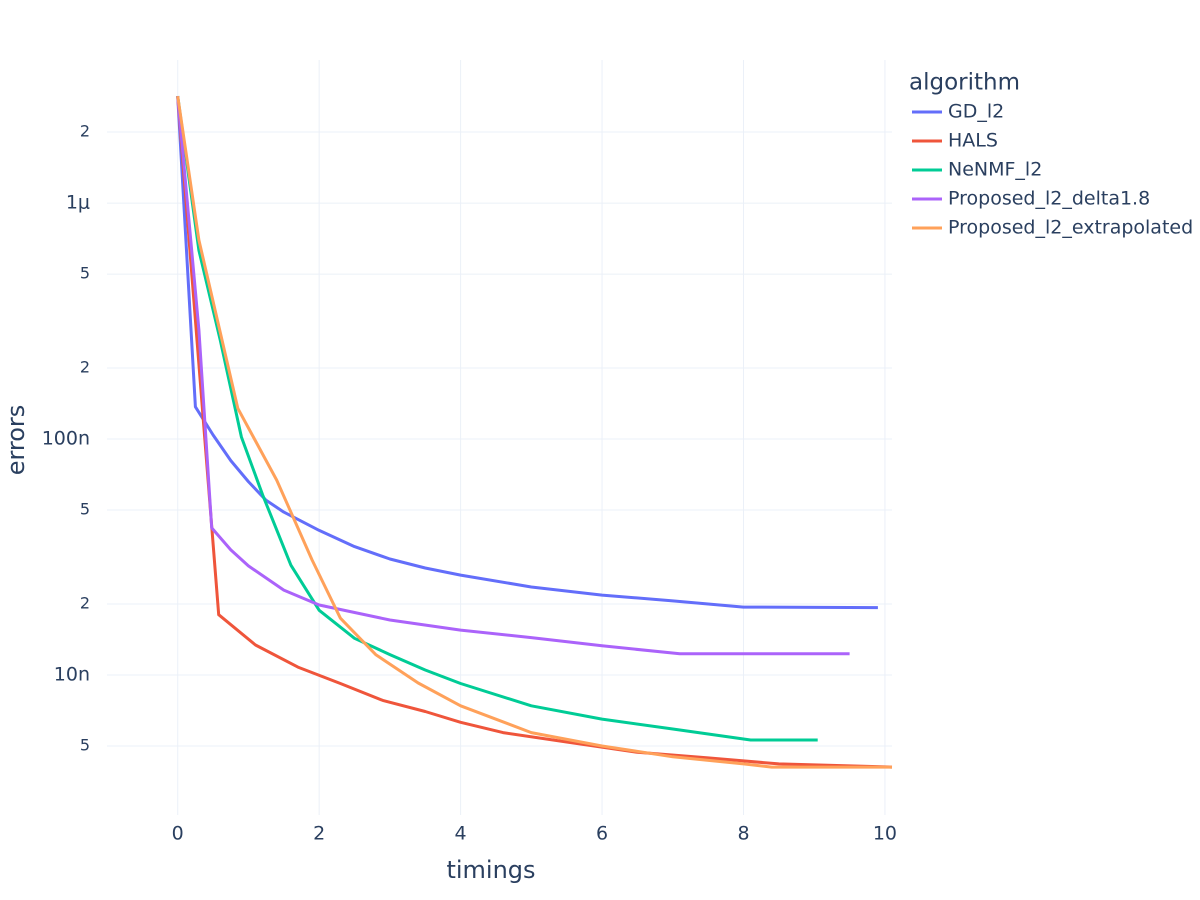 This screenshot has height=900, width=1200. What do you see at coordinates (78, 203) in the screenshot?
I see `y-tick-label: 1μ` at bounding box center [78, 203].